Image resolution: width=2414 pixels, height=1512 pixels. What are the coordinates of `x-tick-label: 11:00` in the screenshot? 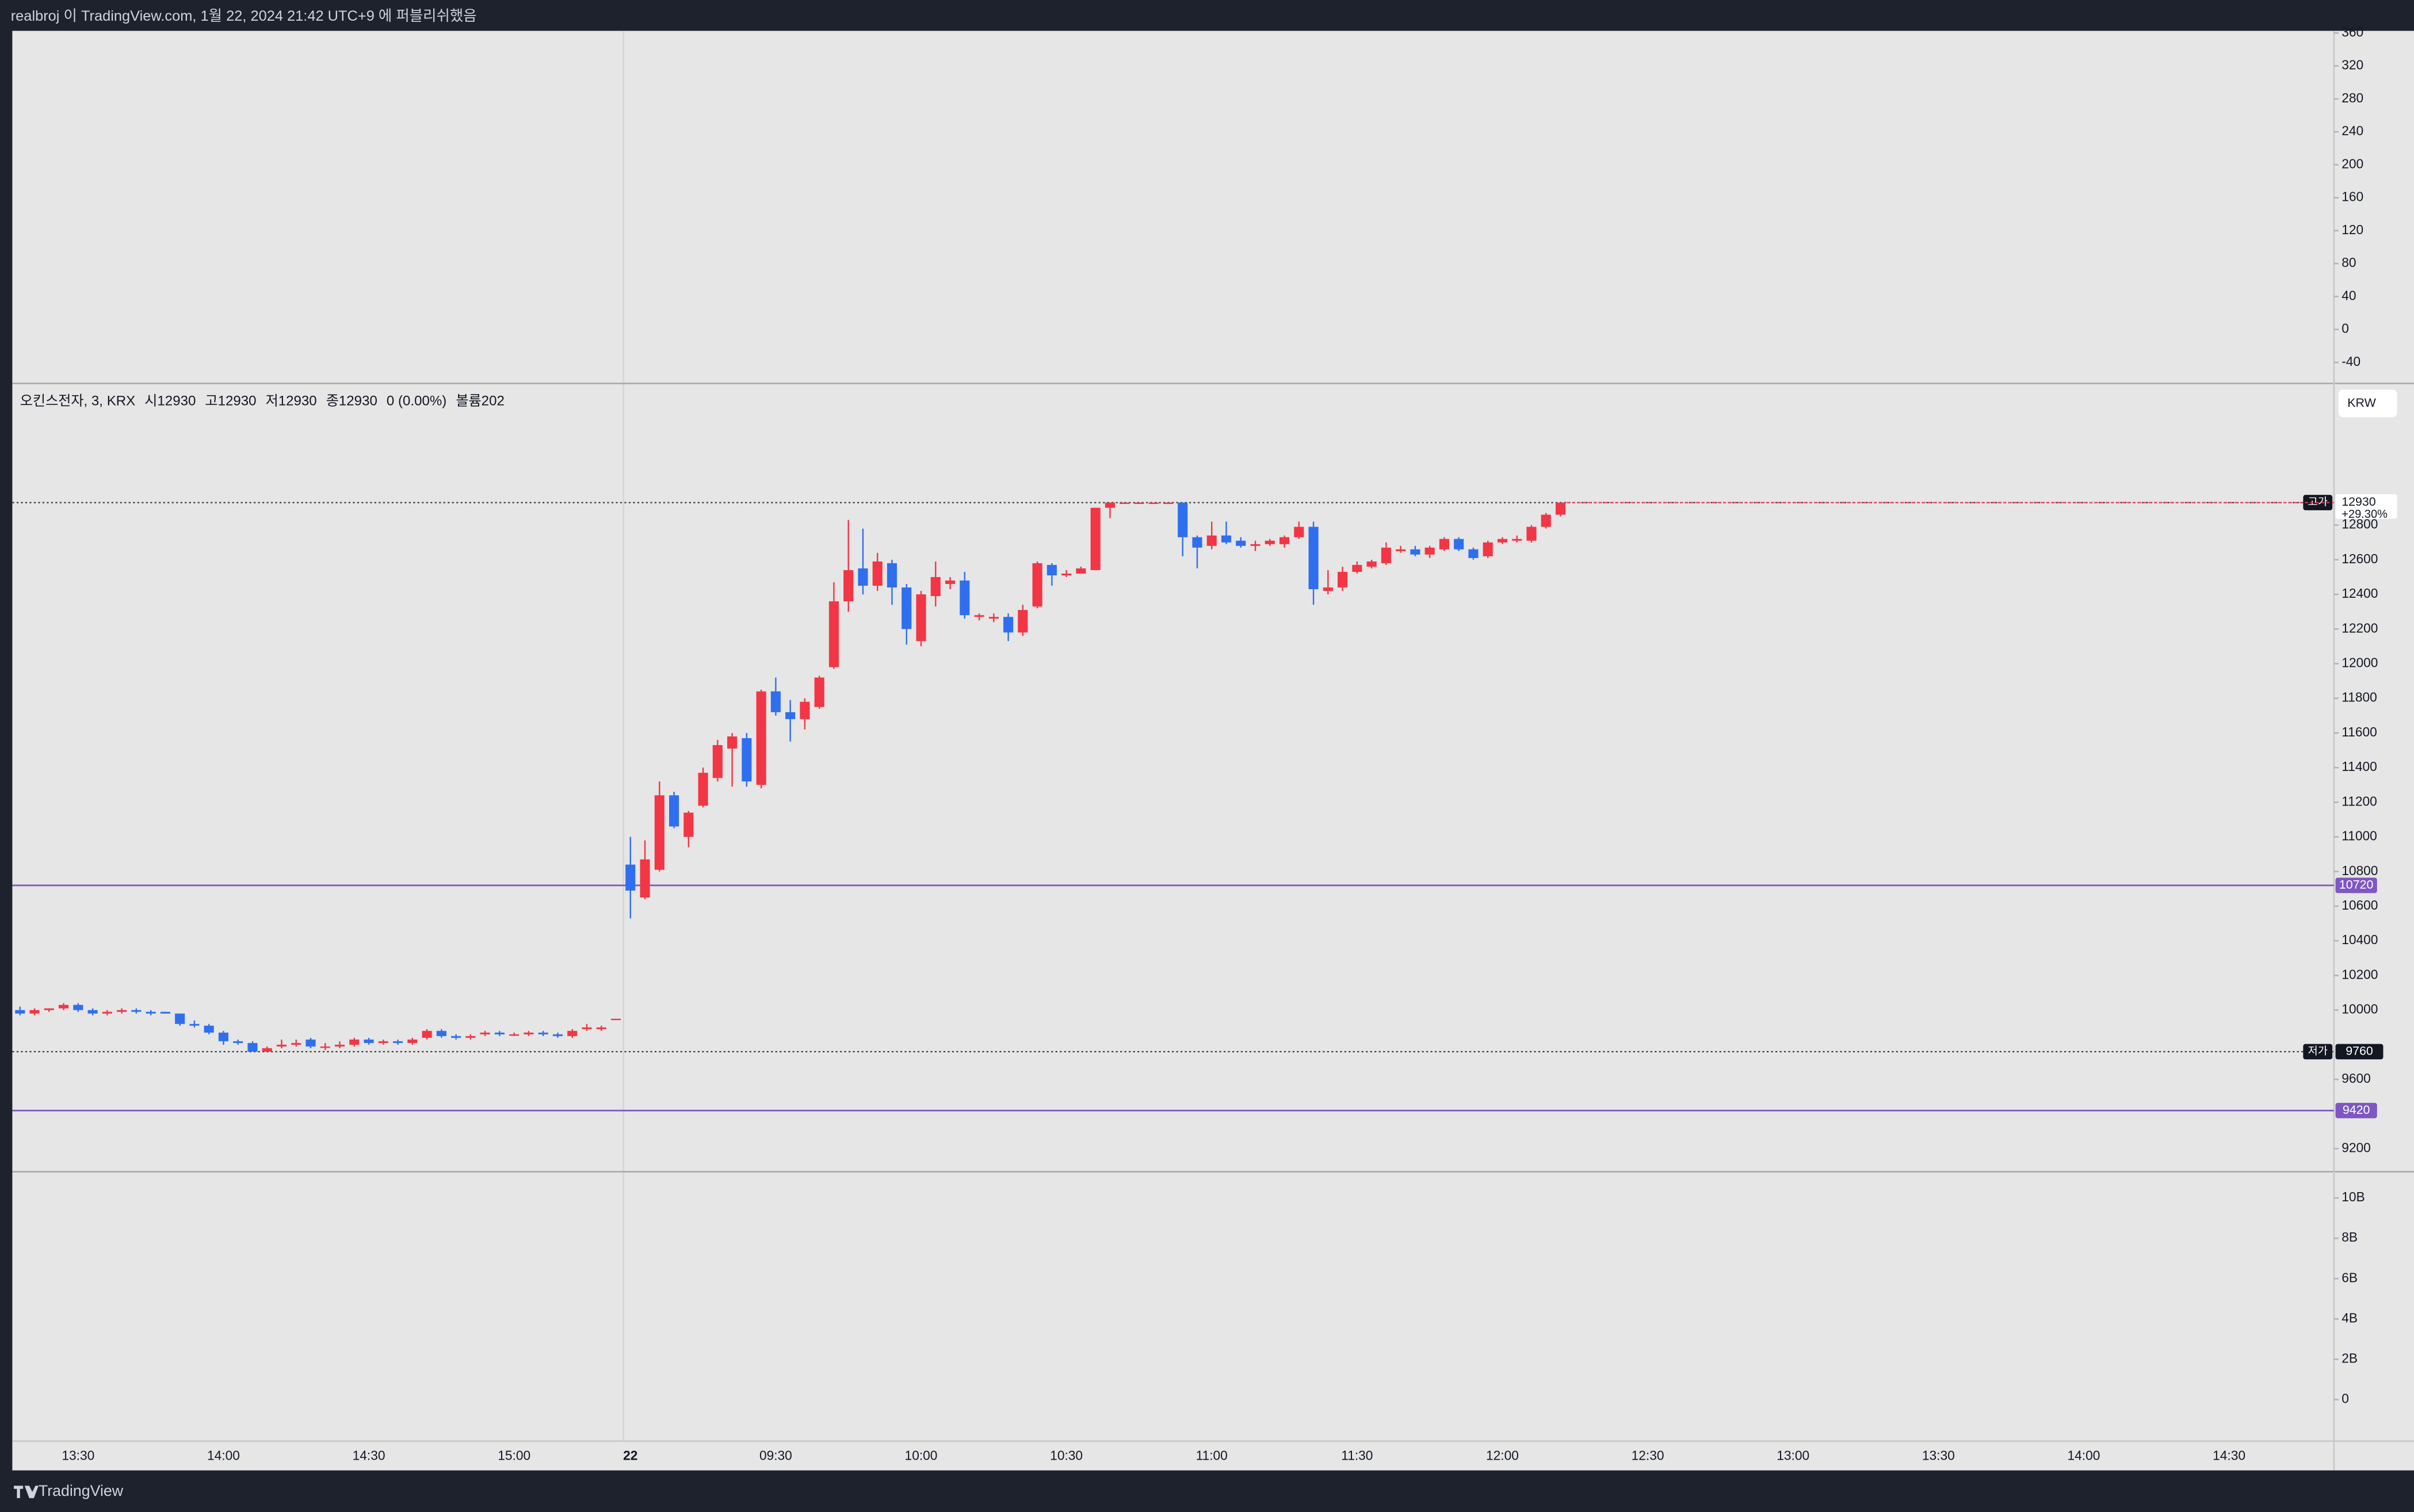 It's located at (1212, 1455).